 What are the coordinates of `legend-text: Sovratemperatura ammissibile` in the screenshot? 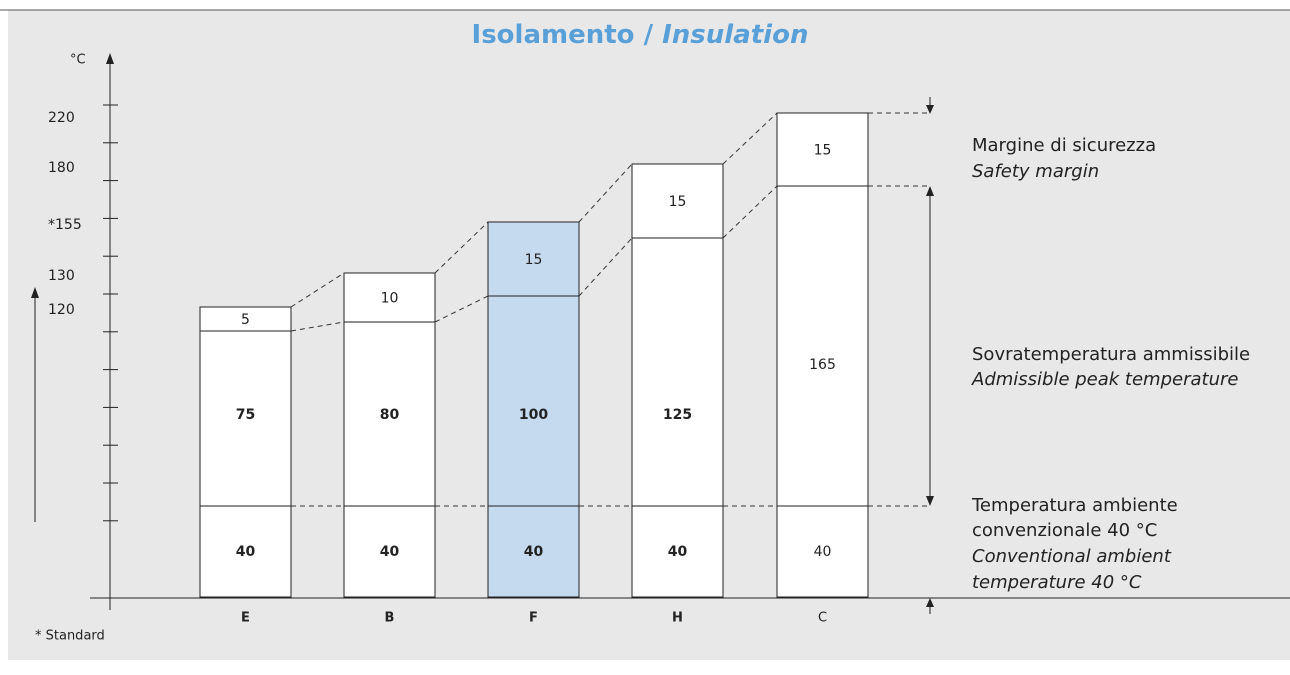 It's located at (1111, 354).